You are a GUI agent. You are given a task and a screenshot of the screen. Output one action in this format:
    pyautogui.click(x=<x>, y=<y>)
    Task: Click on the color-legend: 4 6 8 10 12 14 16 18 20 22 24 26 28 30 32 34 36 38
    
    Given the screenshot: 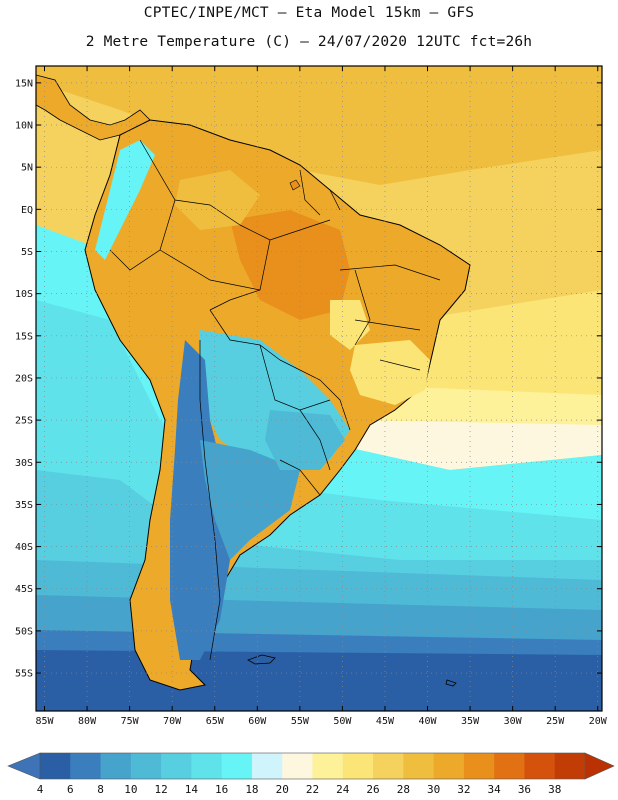 What is the action you would take?
    pyautogui.click(x=311, y=774)
    